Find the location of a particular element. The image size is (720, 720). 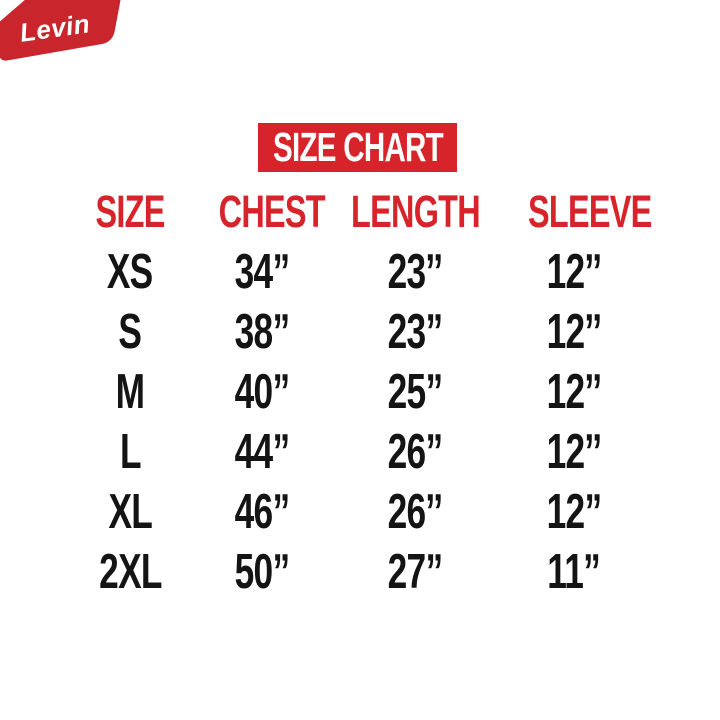

cell-sleeve: 12” is located at coordinates (574, 512).